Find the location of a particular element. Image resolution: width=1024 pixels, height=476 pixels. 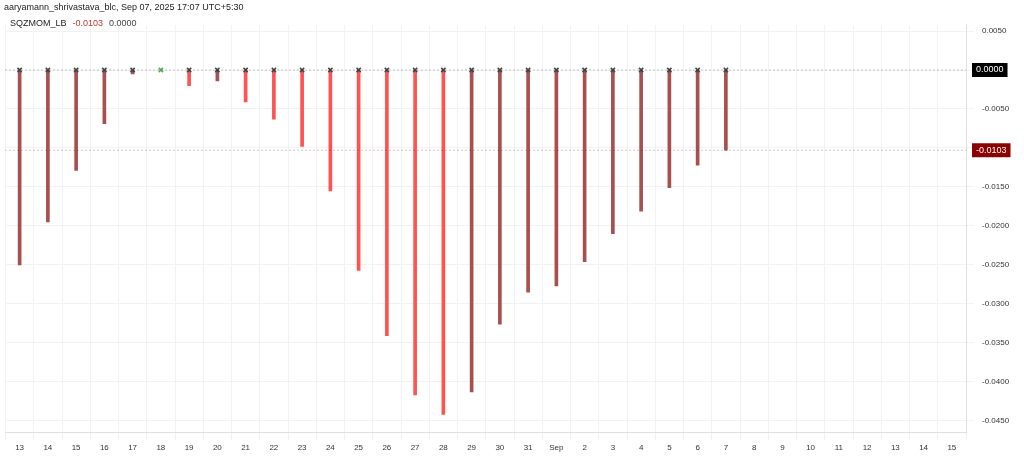

y-tick-label: -0.0150 is located at coordinates (996, 187).